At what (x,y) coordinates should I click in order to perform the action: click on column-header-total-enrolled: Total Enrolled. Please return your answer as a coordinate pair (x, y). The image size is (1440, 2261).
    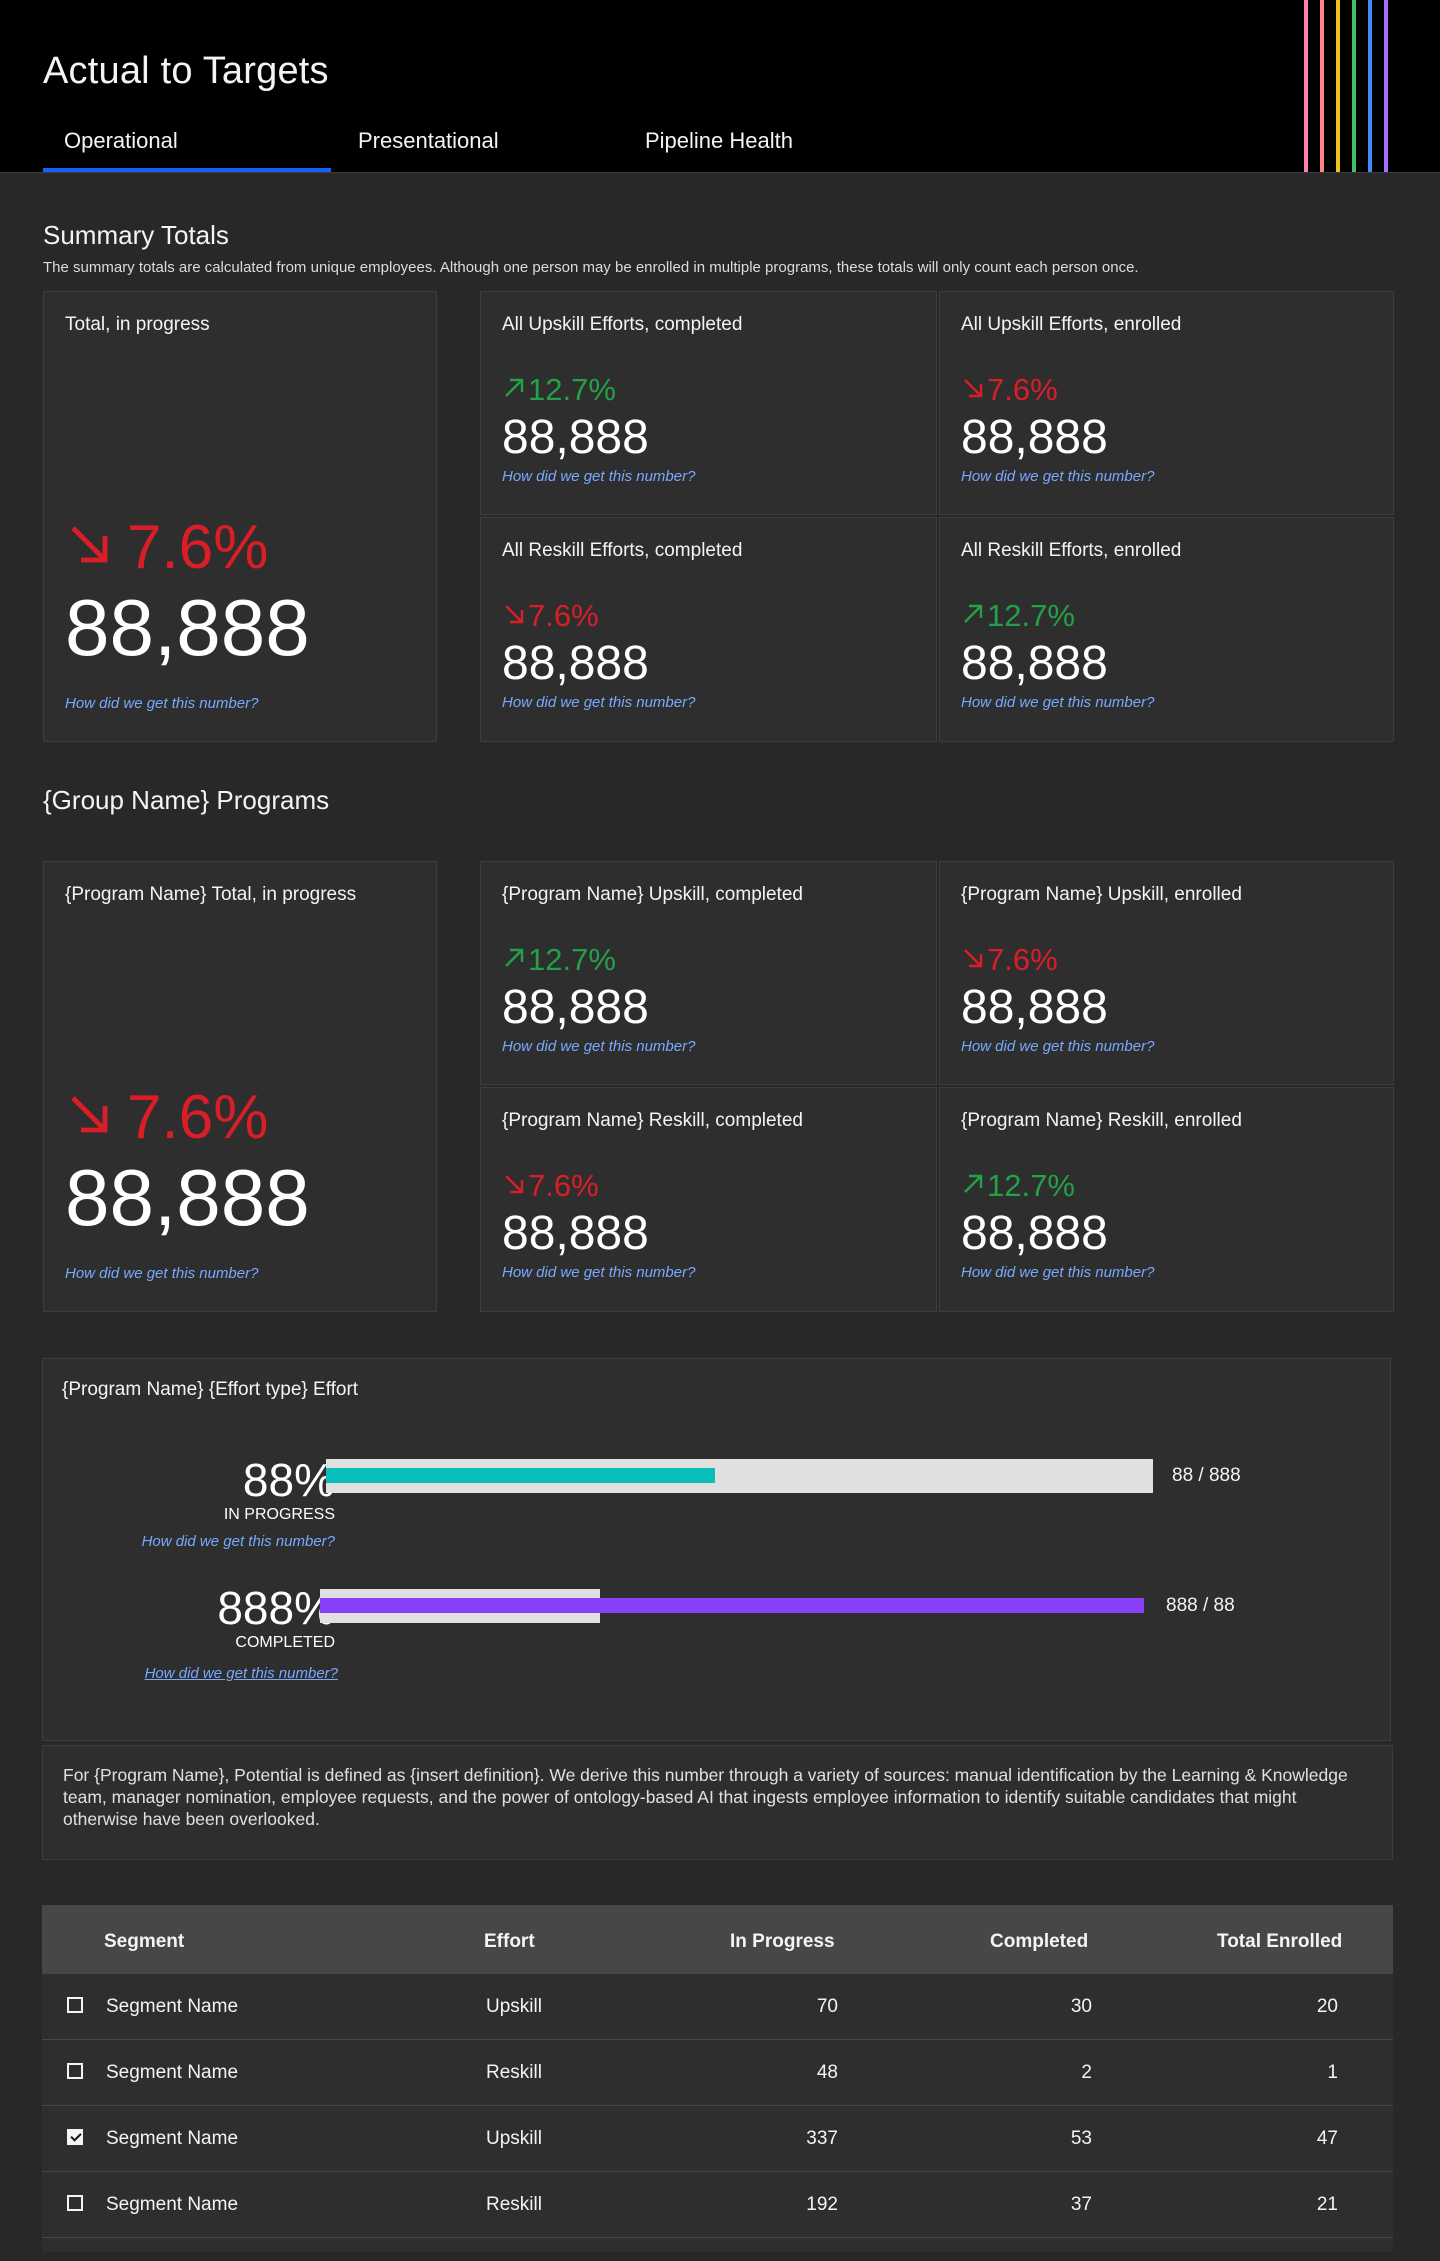
    Looking at the image, I should click on (1280, 1941).